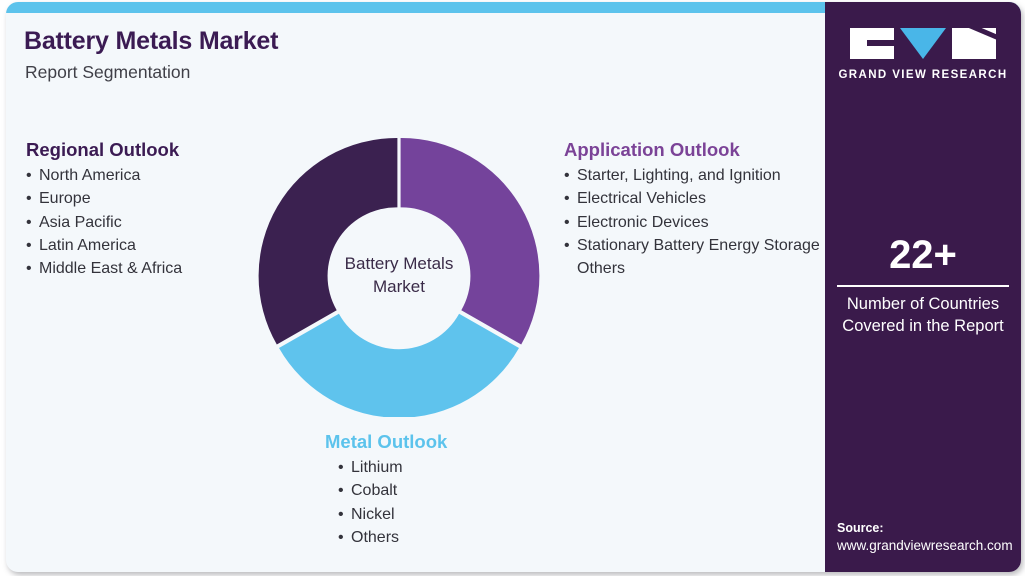 Image resolution: width=1025 pixels, height=576 pixels. Describe the element at coordinates (108, 72) in the screenshot. I see `page-subtitle: Report Segmentation` at that location.